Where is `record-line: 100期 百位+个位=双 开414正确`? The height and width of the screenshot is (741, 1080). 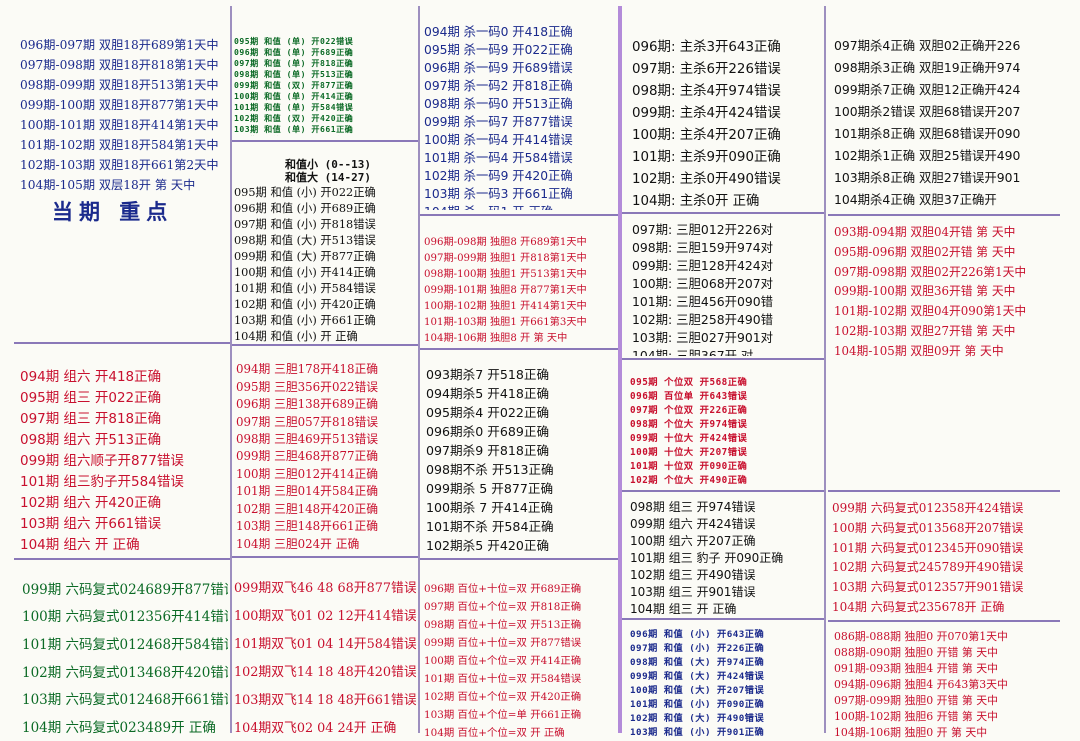 record-line: 100期 百位+个位=双 开414正确 is located at coordinates (503, 660).